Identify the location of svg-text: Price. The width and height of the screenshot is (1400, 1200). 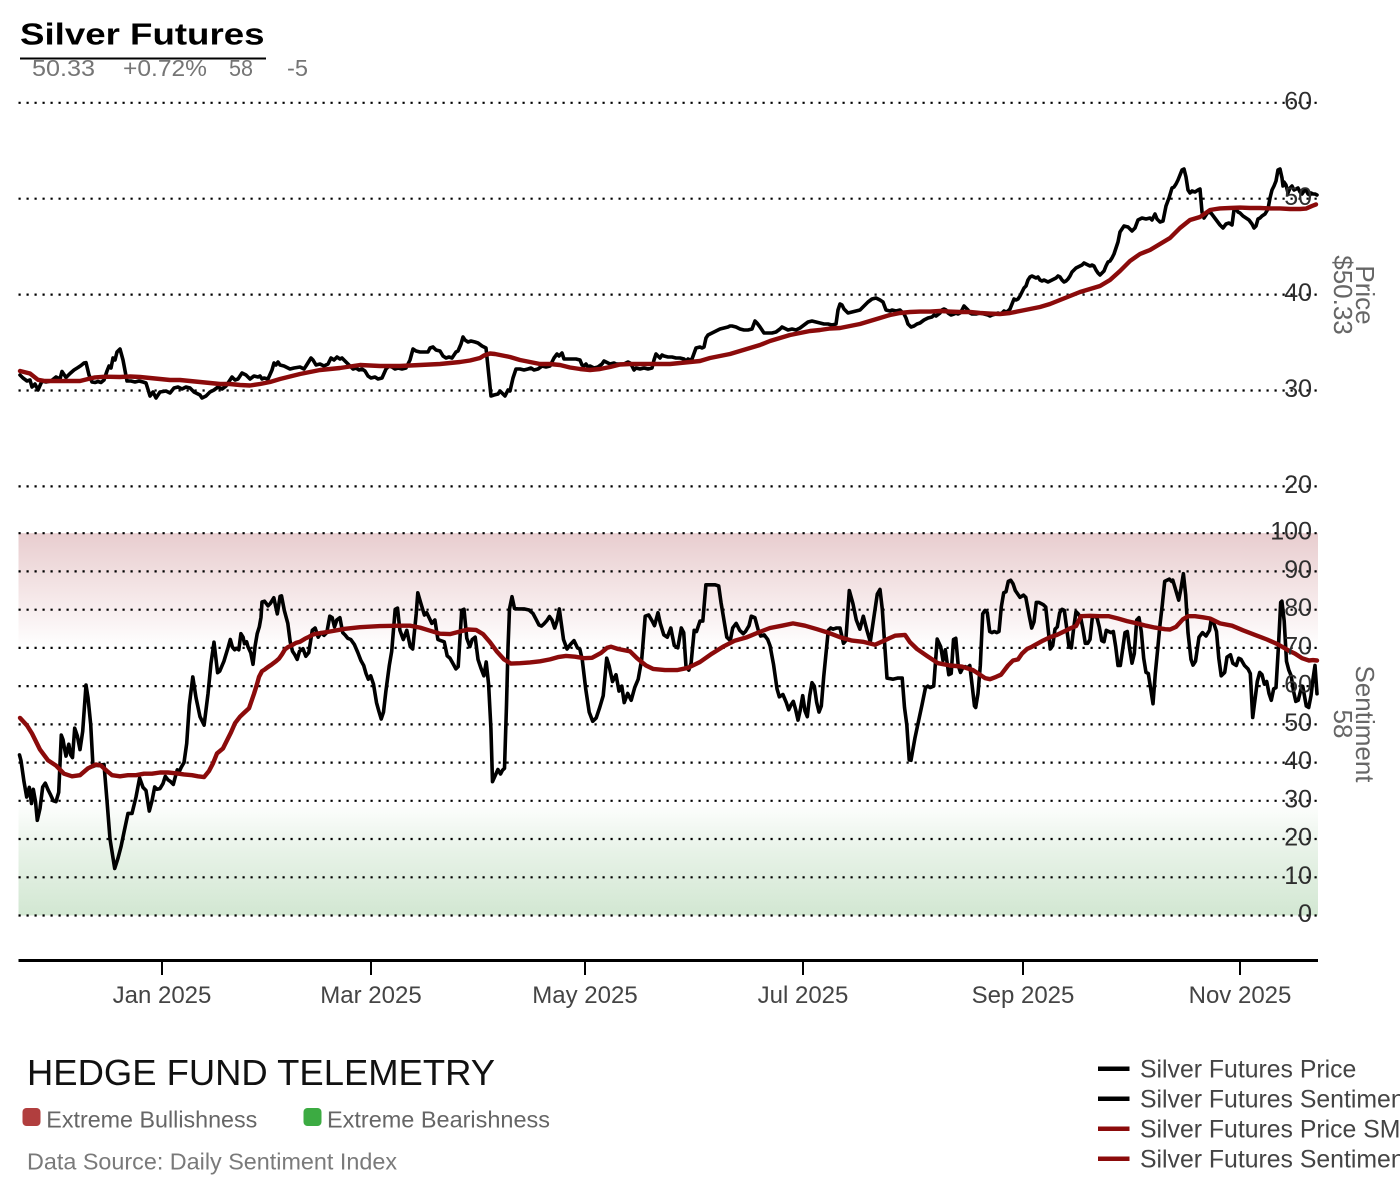
(1365, 294).